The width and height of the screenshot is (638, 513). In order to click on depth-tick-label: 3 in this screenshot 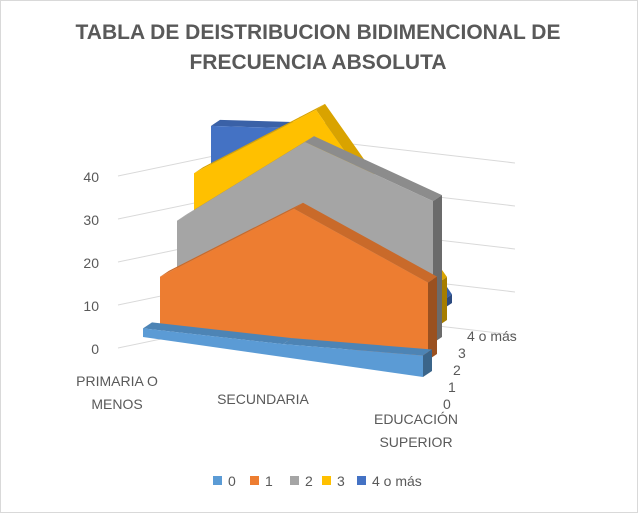, I will do `click(462, 353)`.